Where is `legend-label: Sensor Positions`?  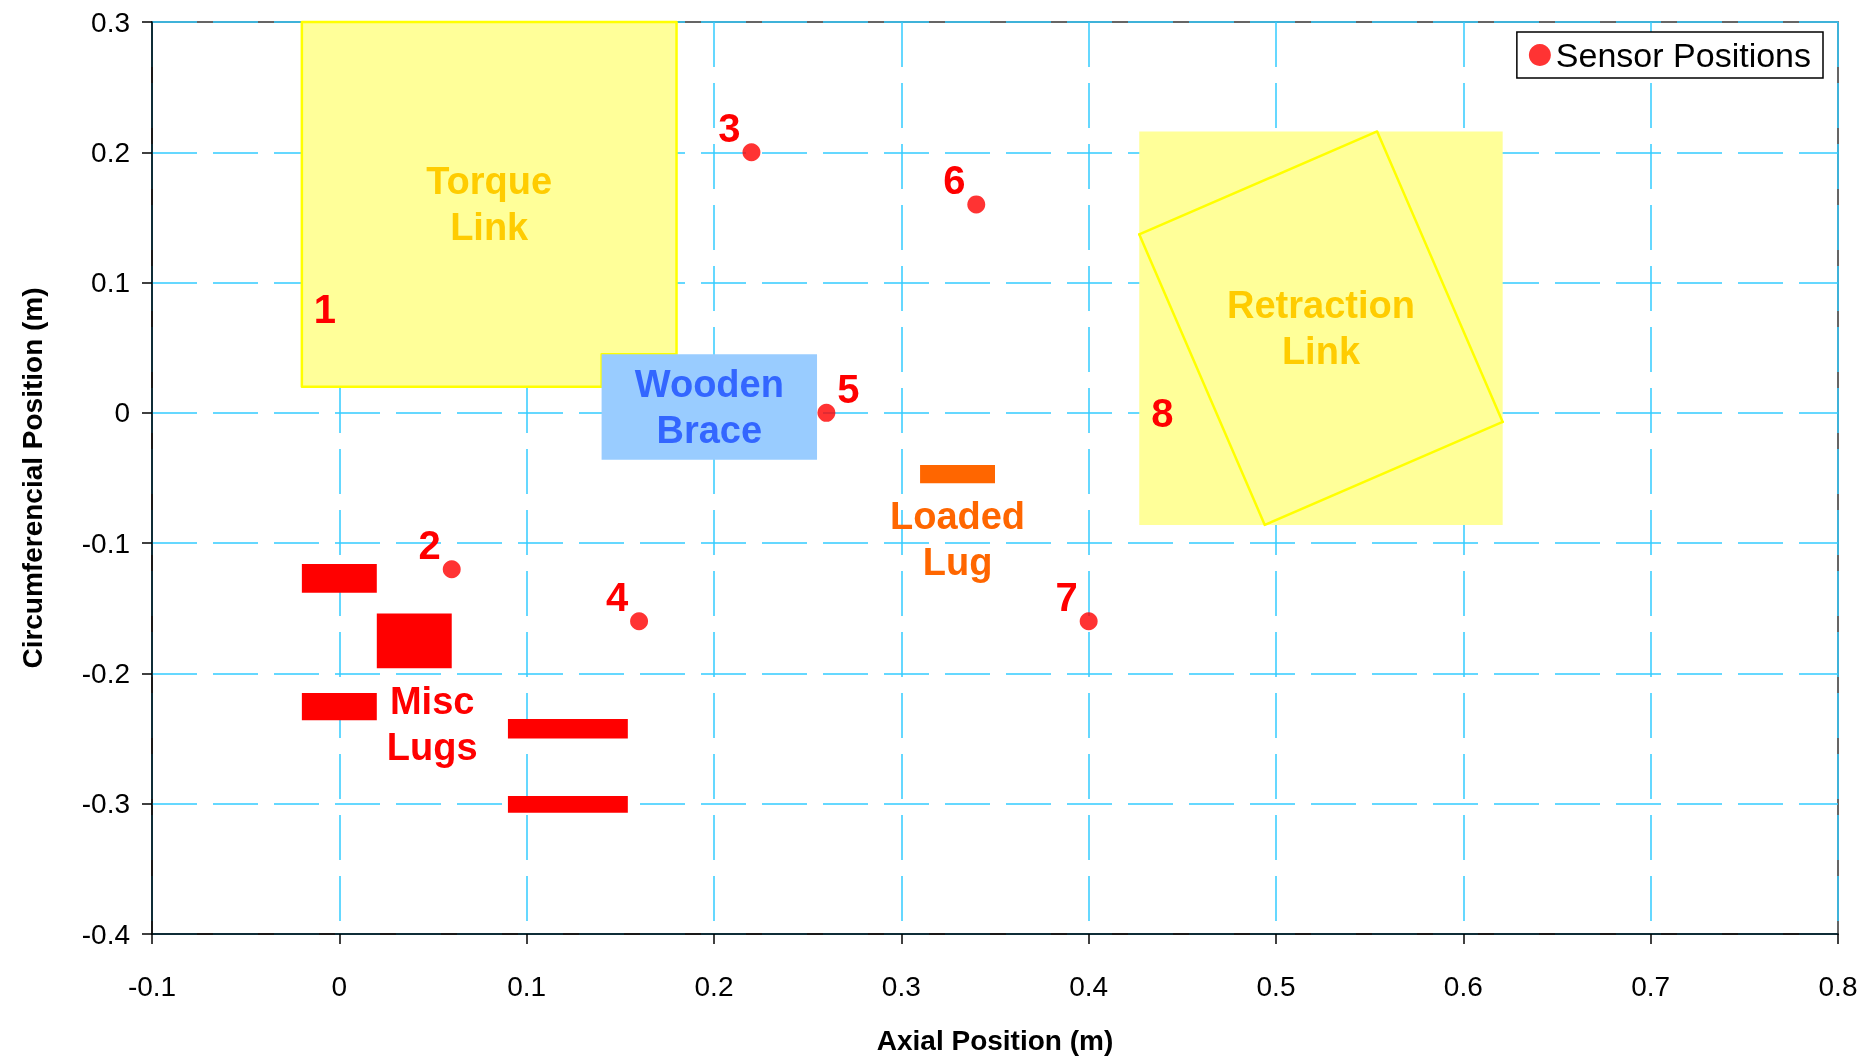
legend-label: Sensor Positions is located at coordinates (1683, 55).